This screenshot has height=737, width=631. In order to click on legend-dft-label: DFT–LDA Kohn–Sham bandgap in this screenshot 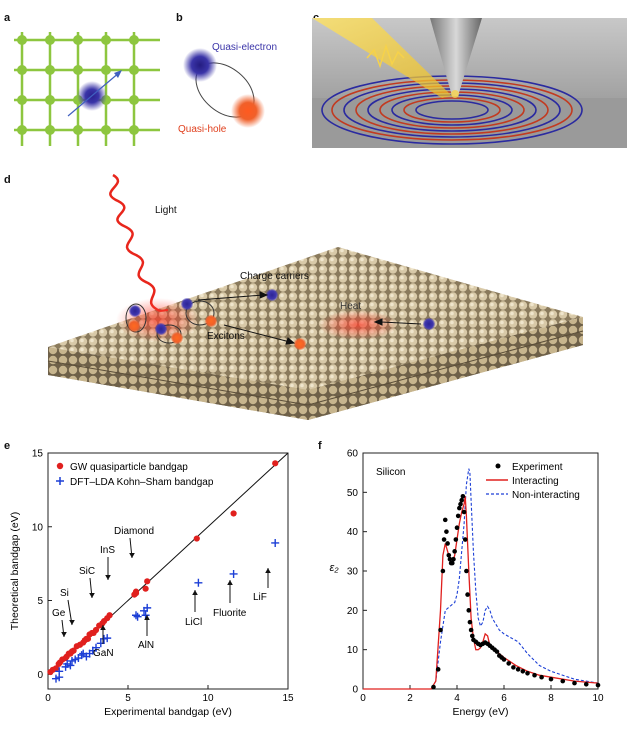, I will do `click(142, 482)`.